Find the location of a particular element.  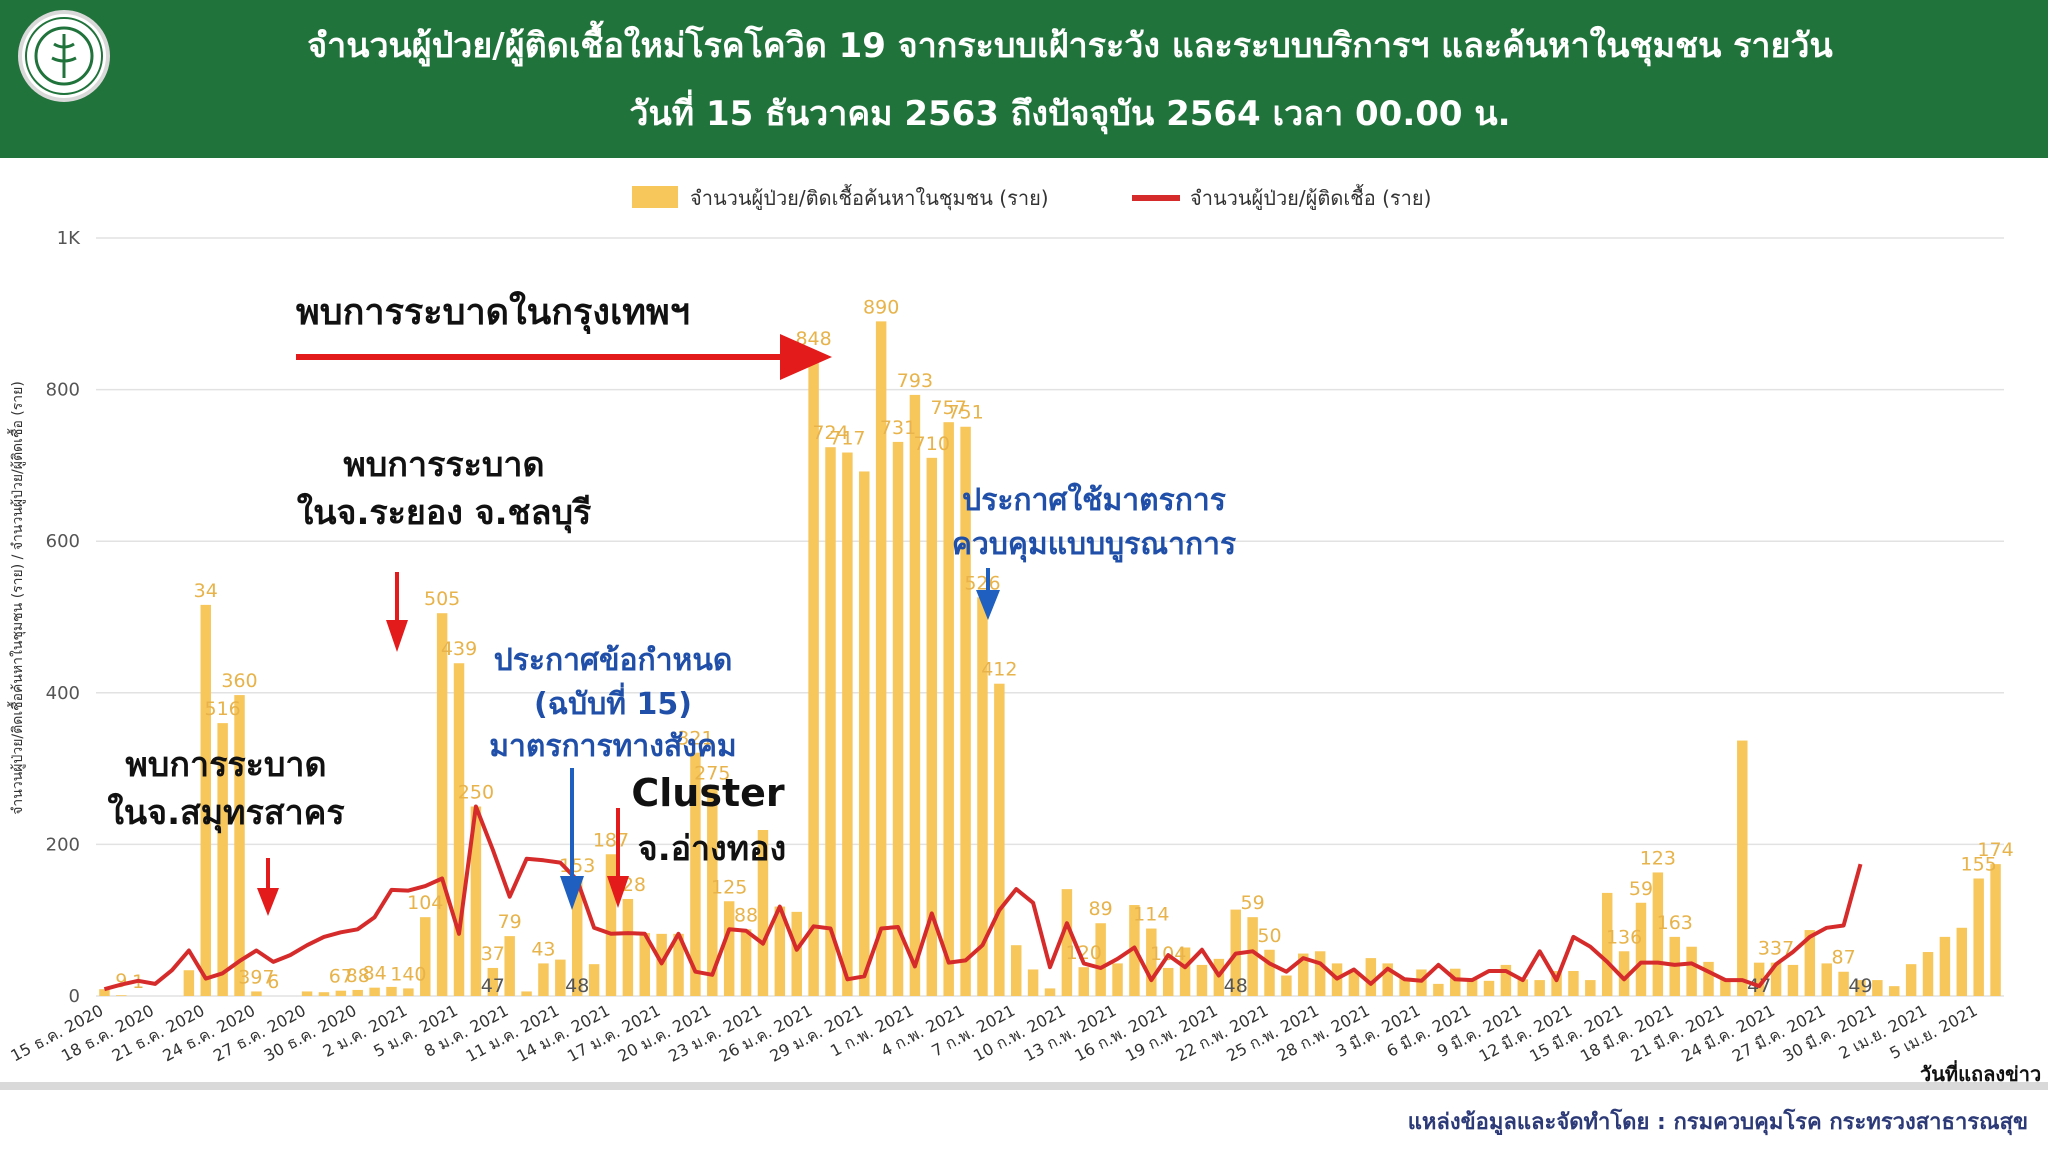

annotation-samut-1: พบการระบาด is located at coordinates (225, 765).